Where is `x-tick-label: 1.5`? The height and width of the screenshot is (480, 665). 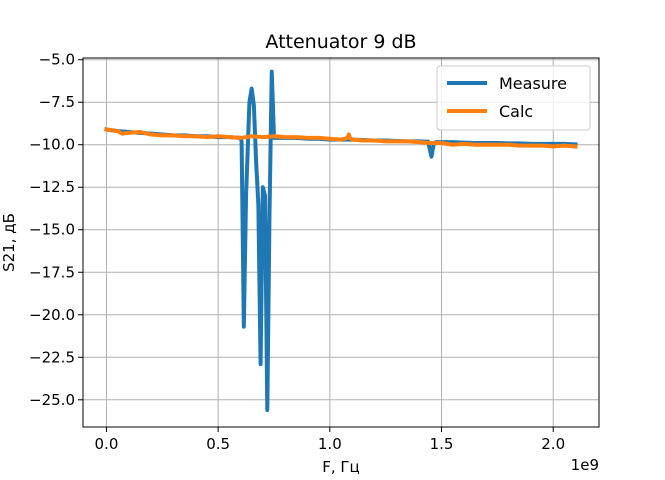 x-tick-label: 1.5 is located at coordinates (442, 444).